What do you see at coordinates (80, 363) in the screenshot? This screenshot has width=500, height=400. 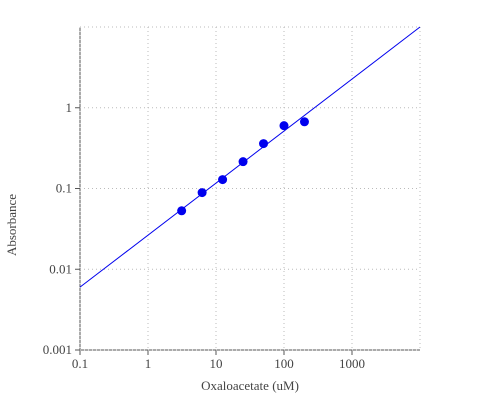 I see `x-tick-label: 0.1` at bounding box center [80, 363].